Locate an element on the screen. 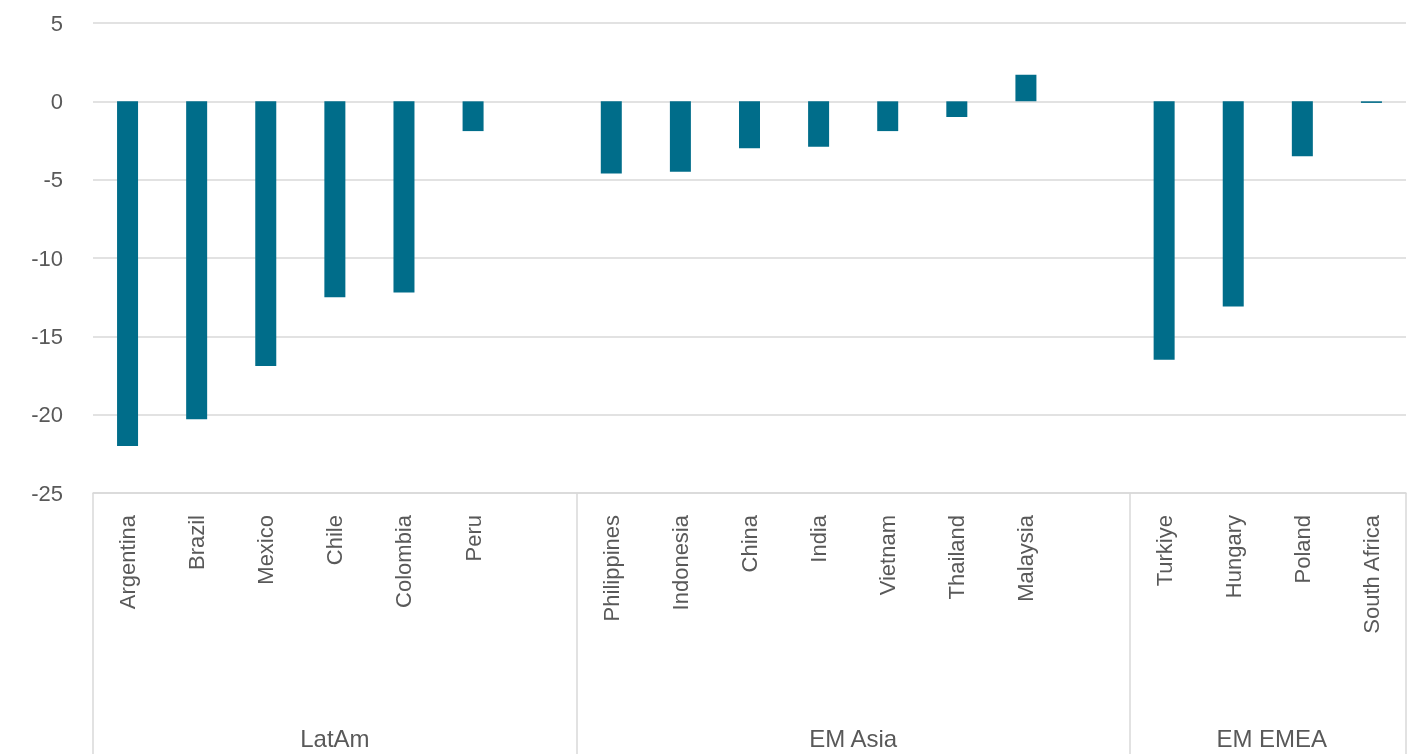 This screenshot has width=1414, height=754. y-tick-label: -10 is located at coordinates (47, 258).